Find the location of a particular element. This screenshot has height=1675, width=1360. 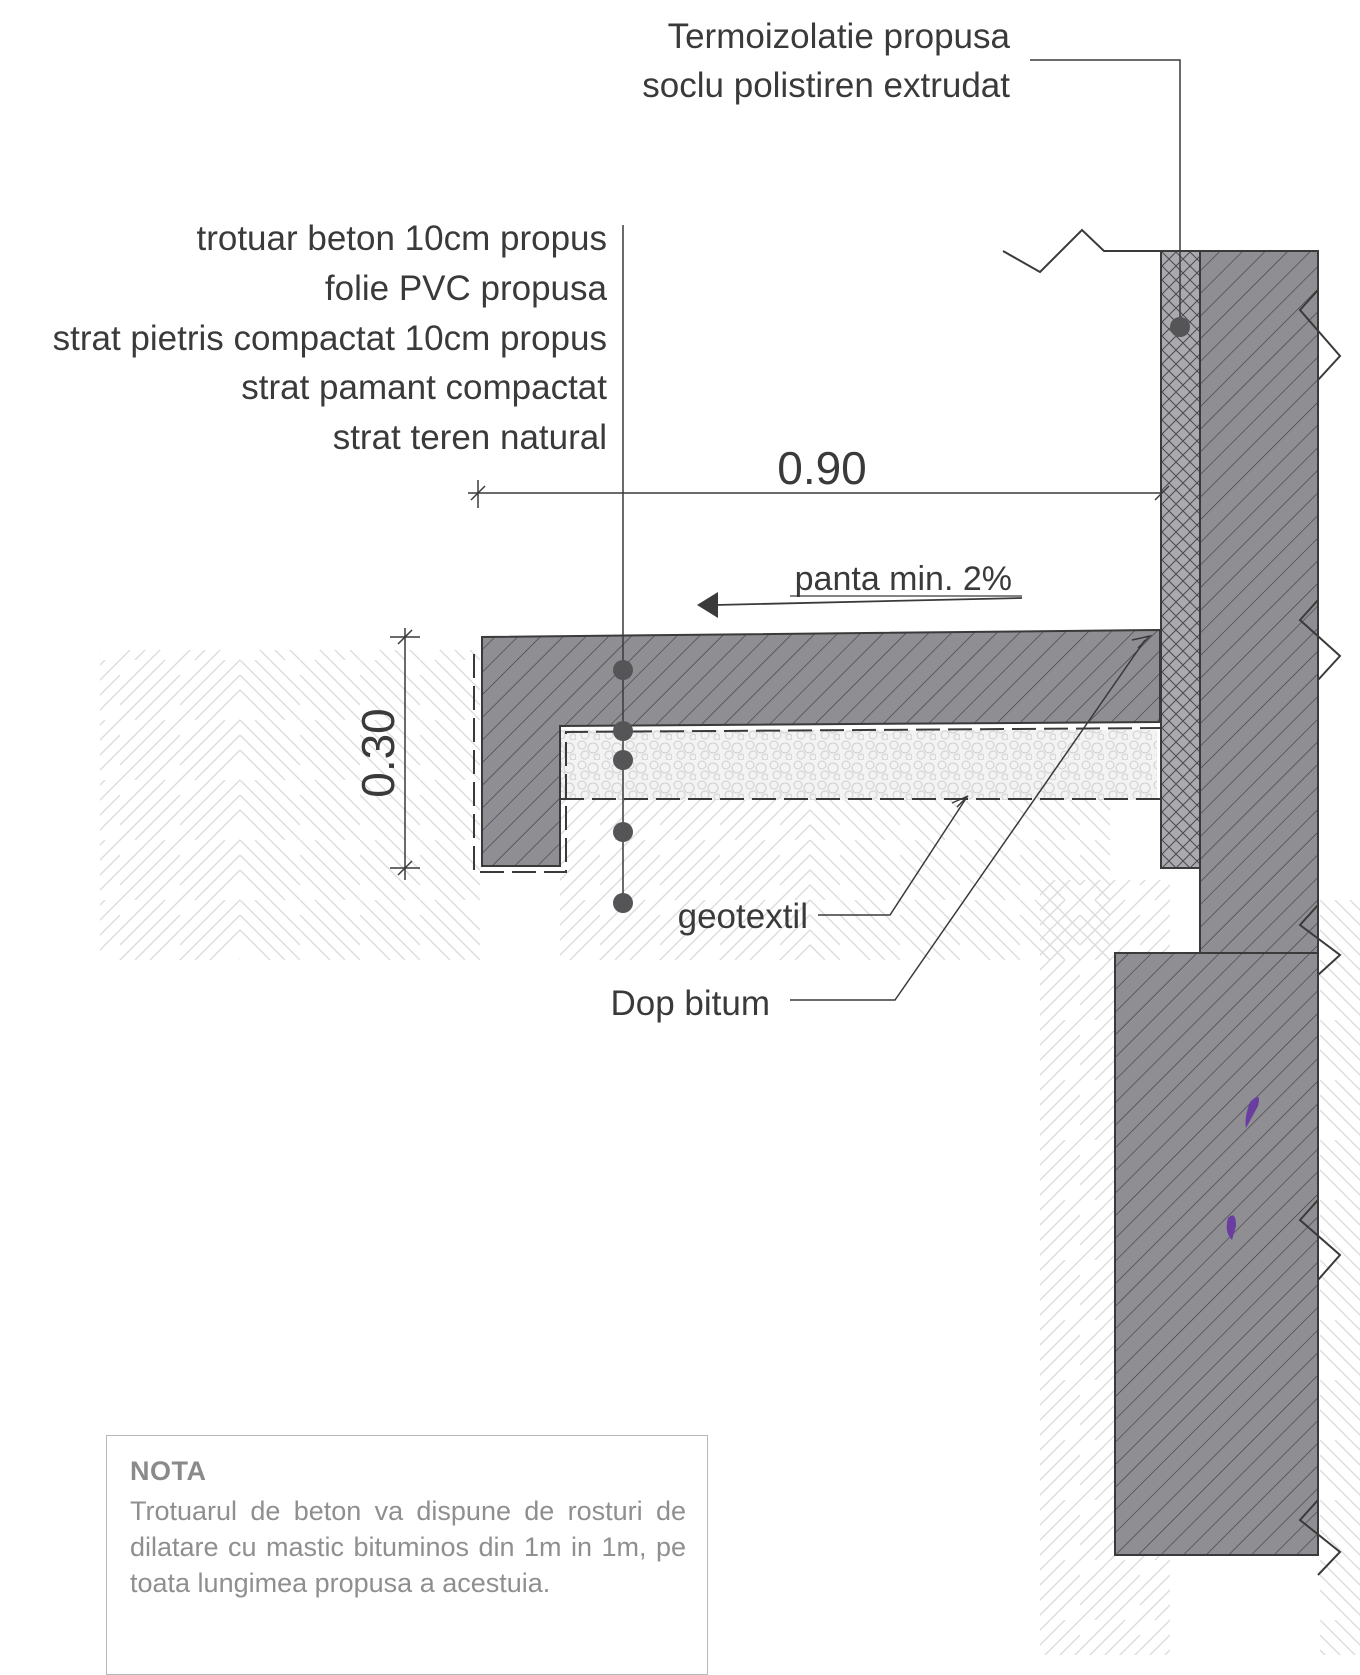

foundation-wall-upper is located at coordinates (1259, 602).